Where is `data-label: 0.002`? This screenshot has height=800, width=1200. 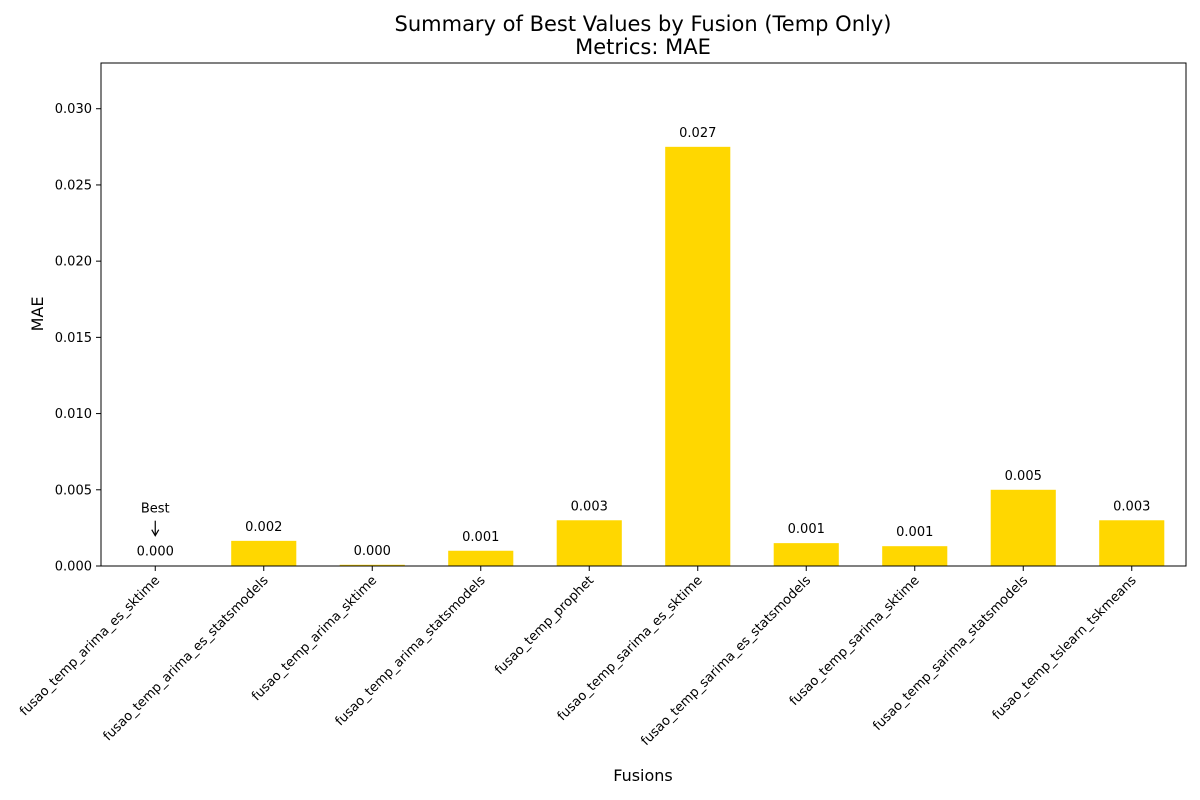
data-label: 0.002 is located at coordinates (263, 527).